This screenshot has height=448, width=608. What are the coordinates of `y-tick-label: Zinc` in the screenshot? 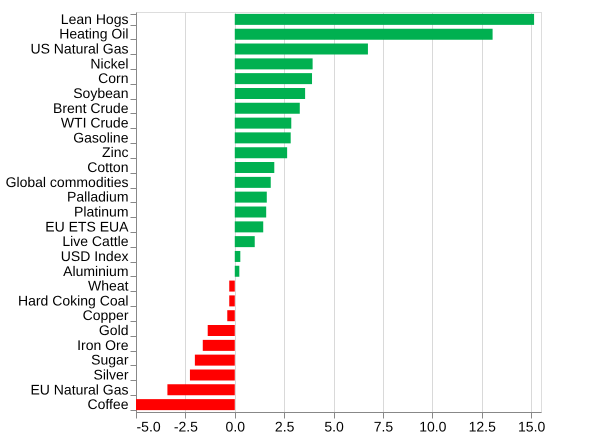 It's located at (115, 152).